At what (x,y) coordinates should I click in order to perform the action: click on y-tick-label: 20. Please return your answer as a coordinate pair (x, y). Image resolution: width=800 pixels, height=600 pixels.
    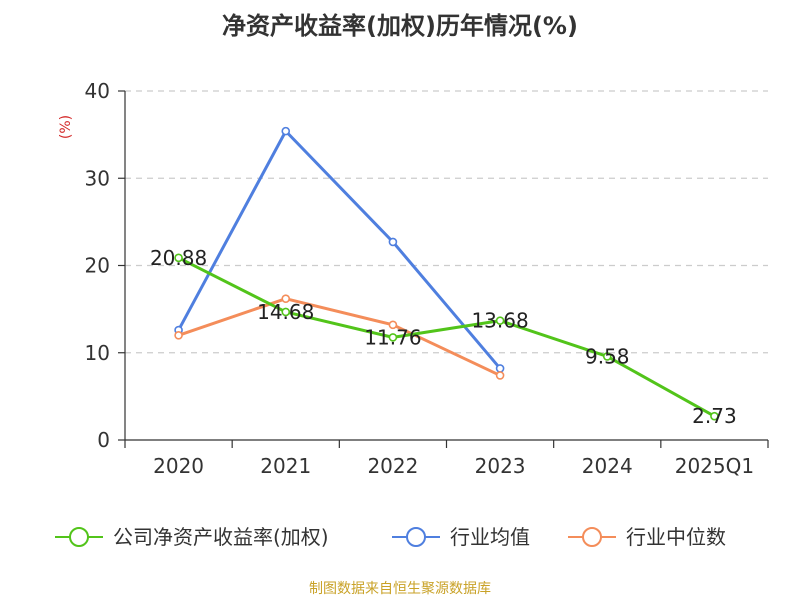
    Looking at the image, I should click on (97, 266).